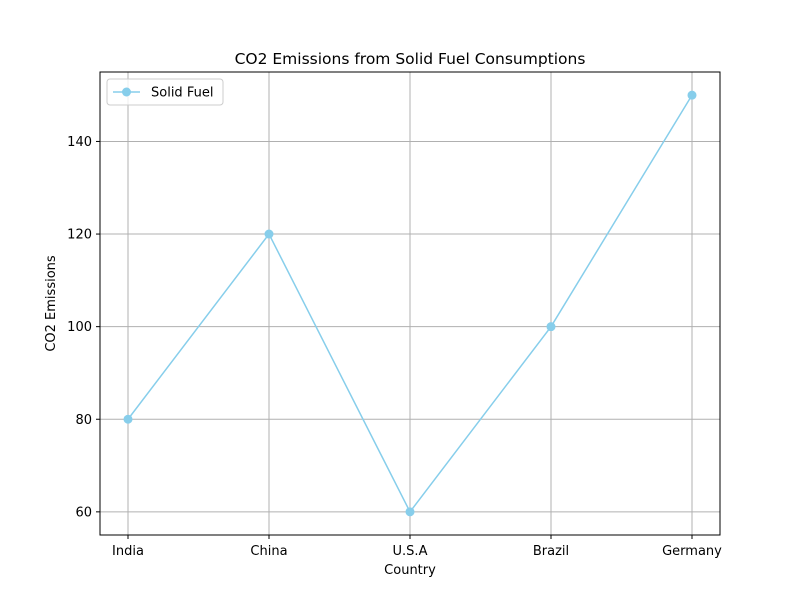 The height and width of the screenshot is (600, 800). Describe the element at coordinates (410, 551) in the screenshot. I see `x-tick-label: U.S.A` at that location.